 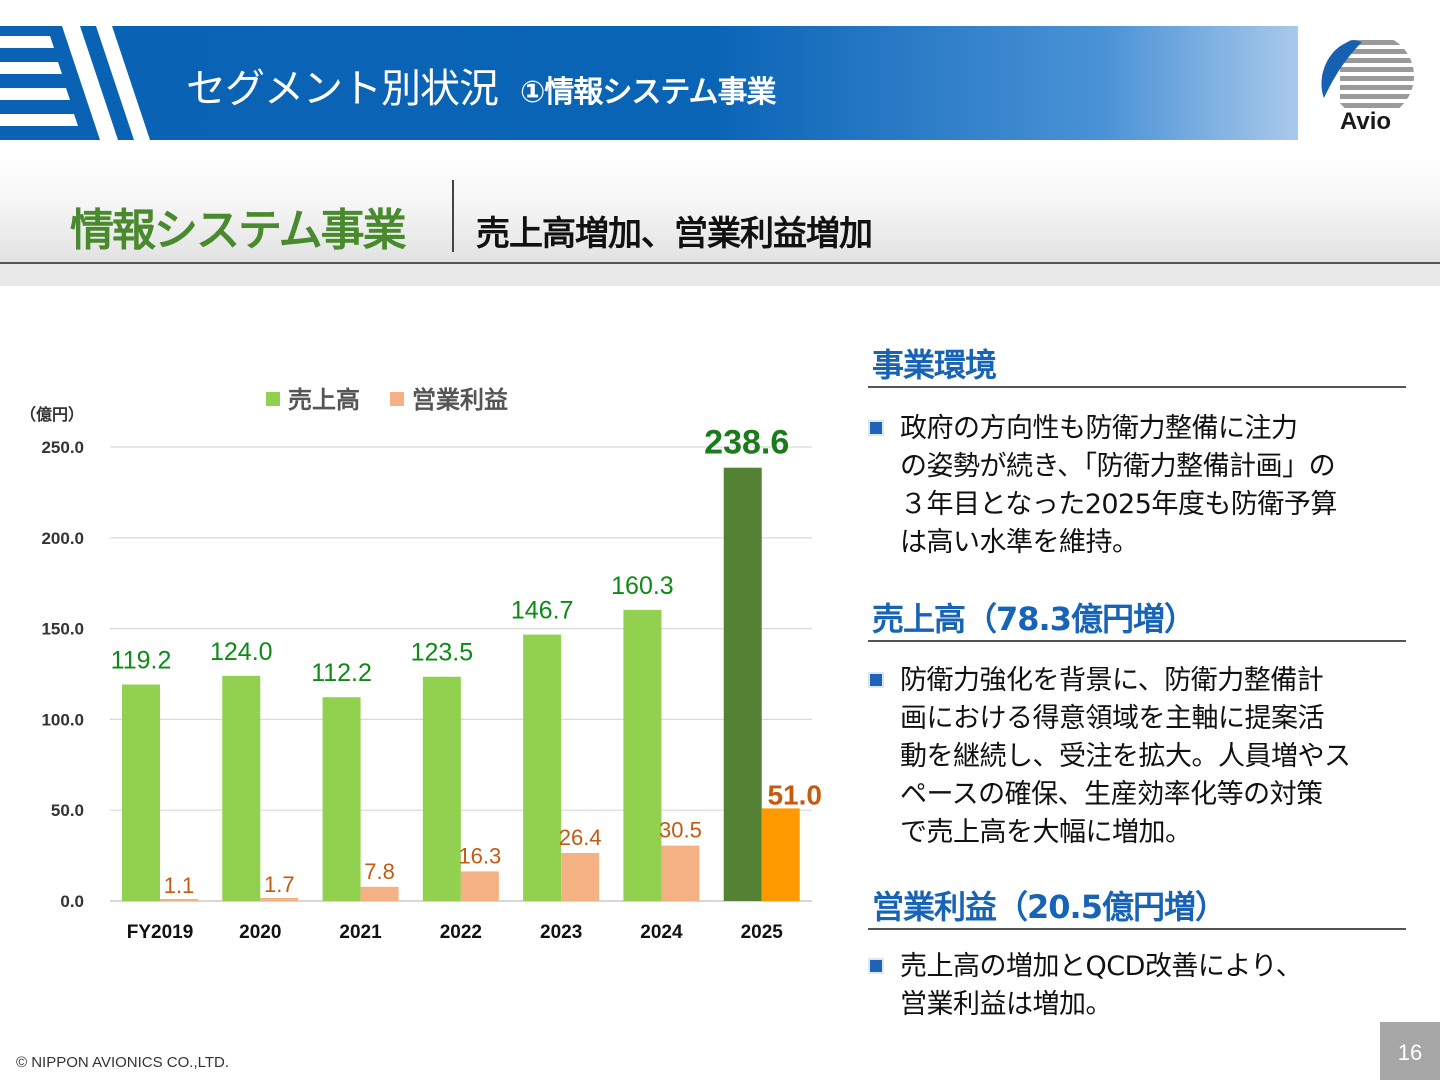 What do you see at coordinates (642, 586) in the screenshot?
I see `data-label-sales: 160.3` at bounding box center [642, 586].